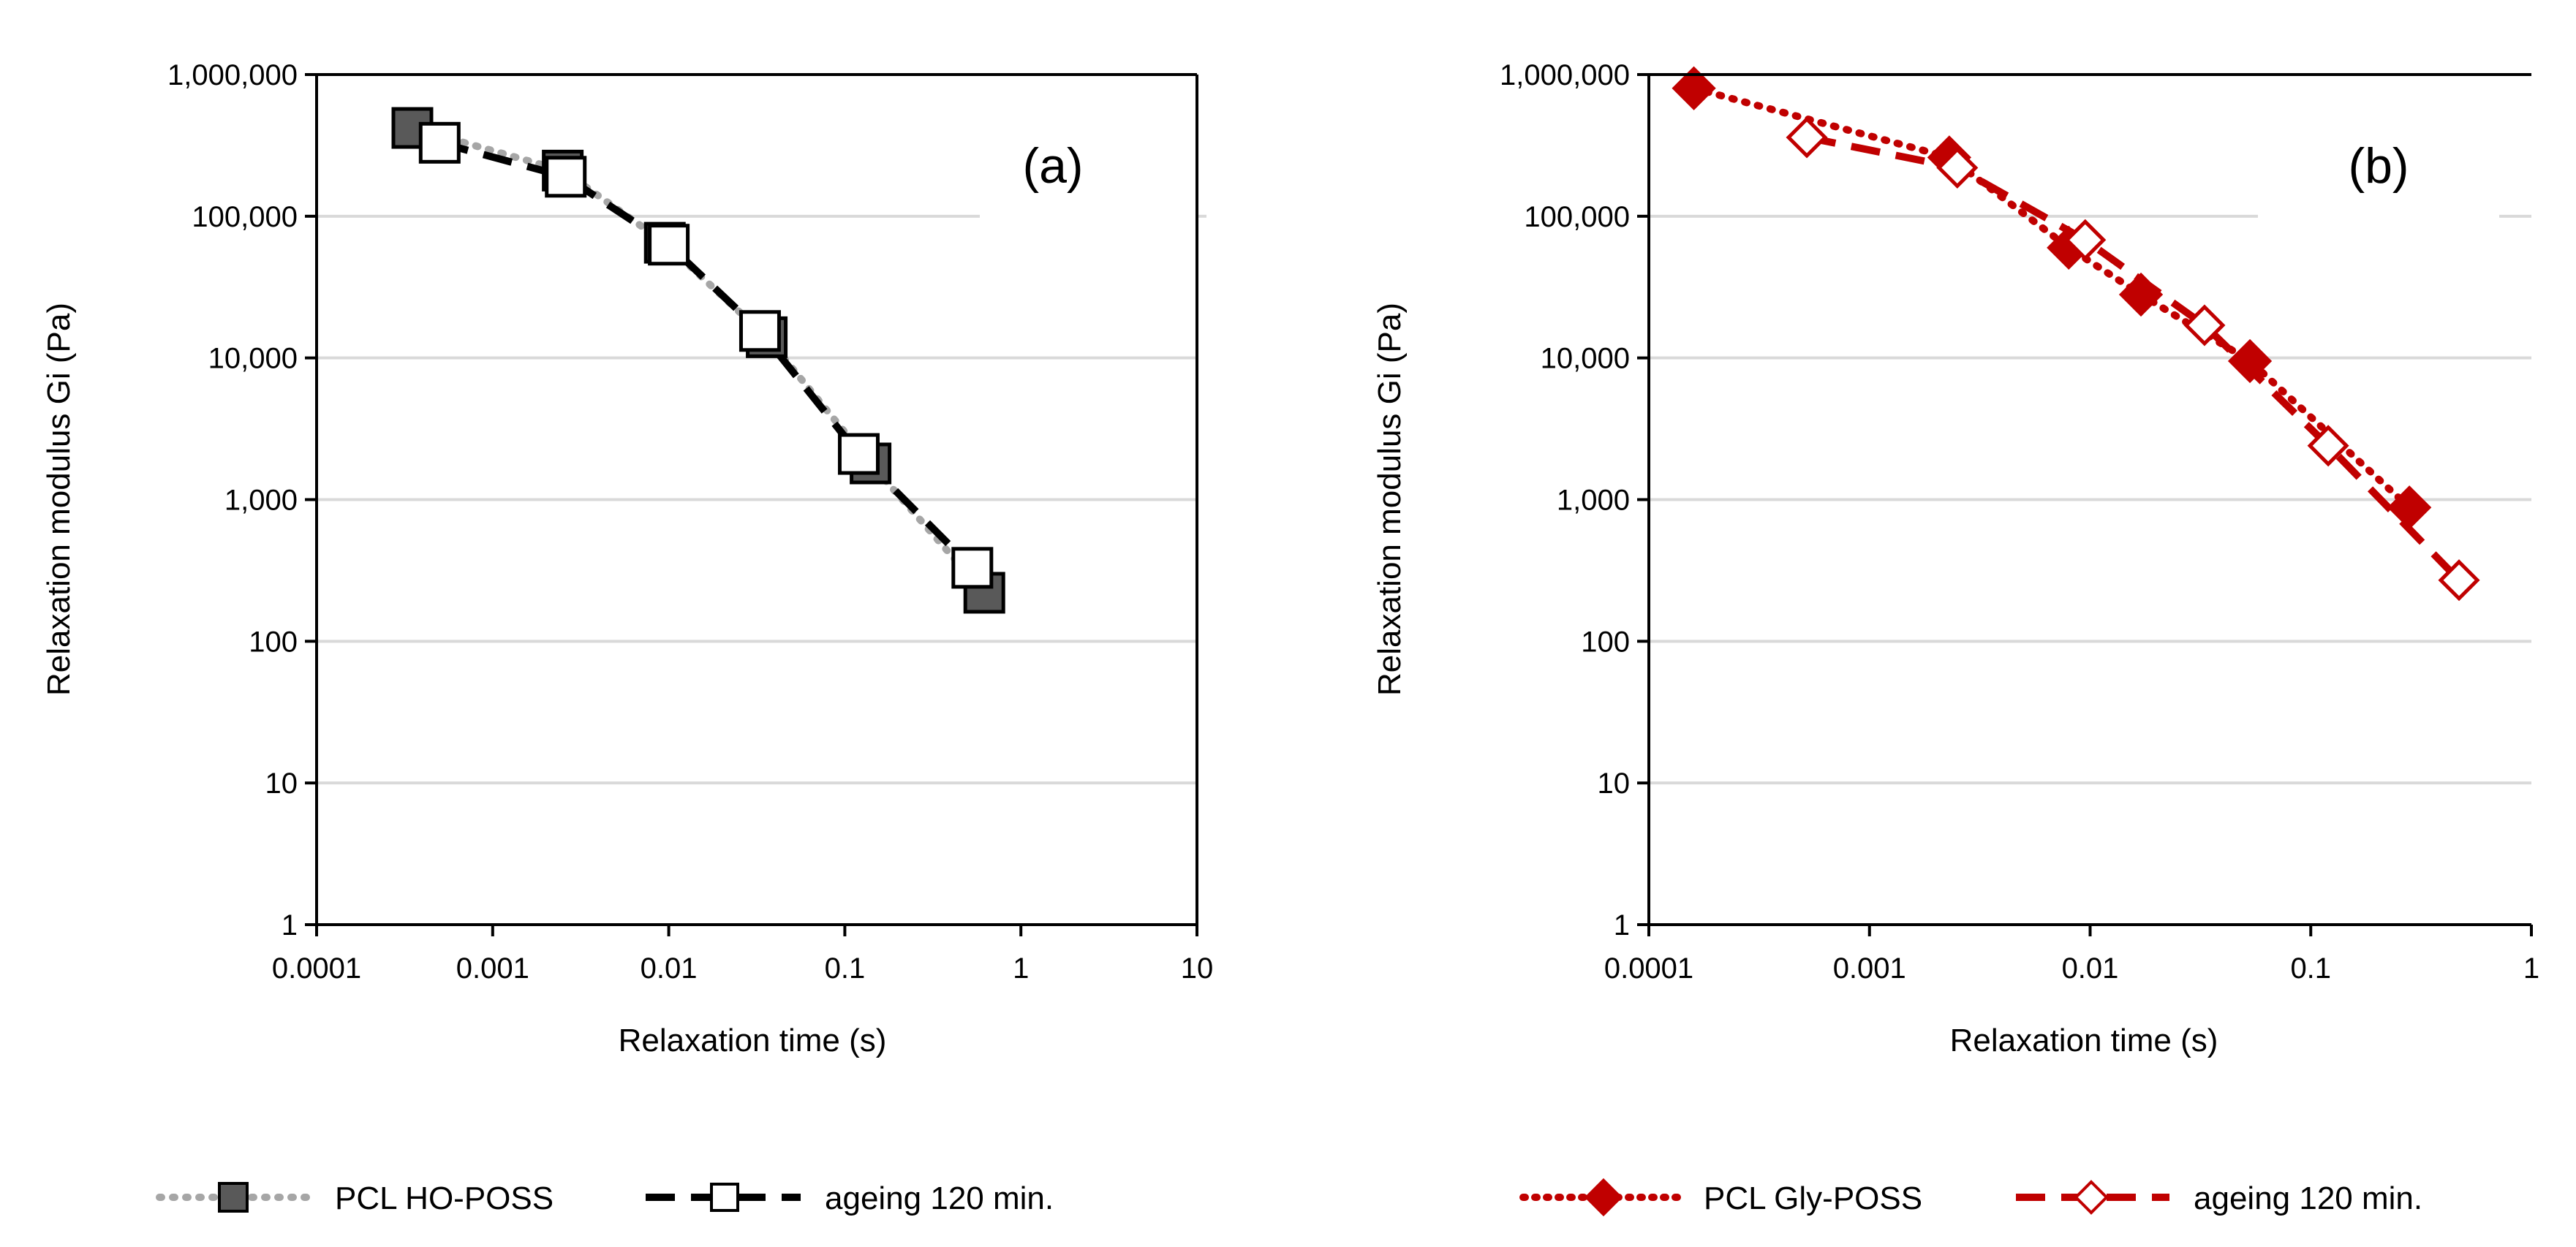  What do you see at coordinates (2378, 166) in the screenshot?
I see `panel-label-b: (b)` at bounding box center [2378, 166].